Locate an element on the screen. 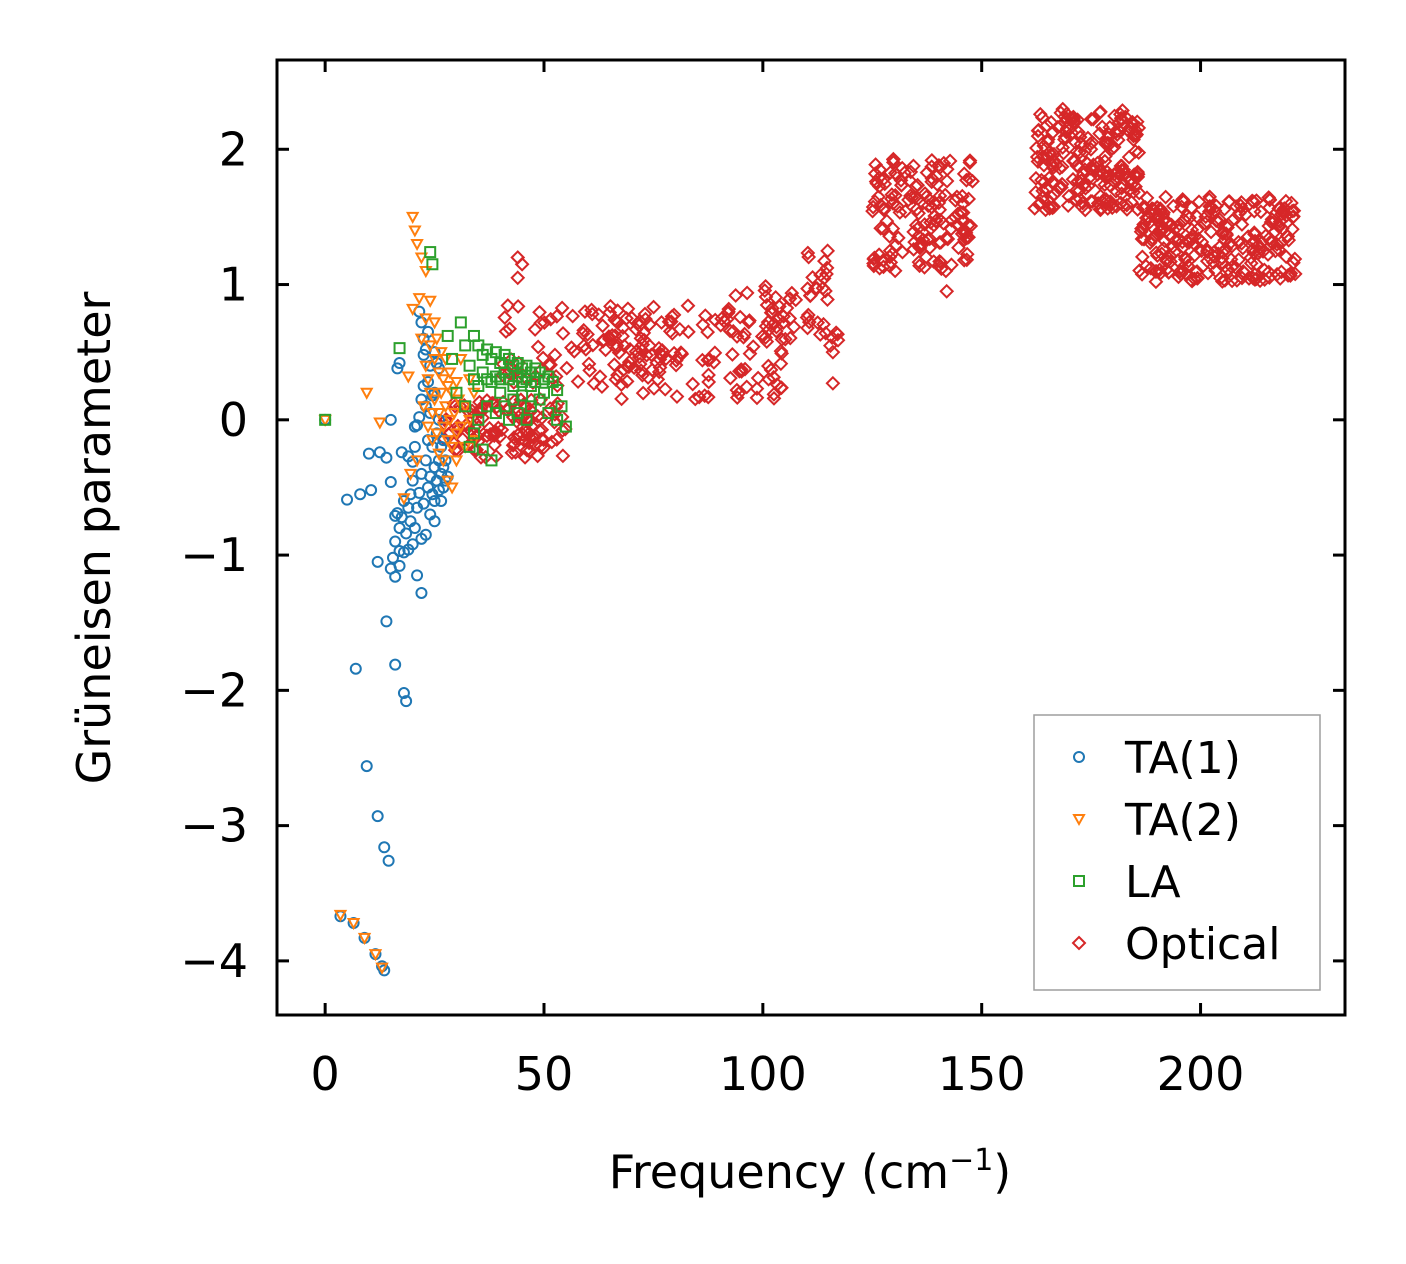 This screenshot has width=1406, height=1264. legend-items: TA(1) TA(2) LA Optical is located at coordinates (1175, 851).